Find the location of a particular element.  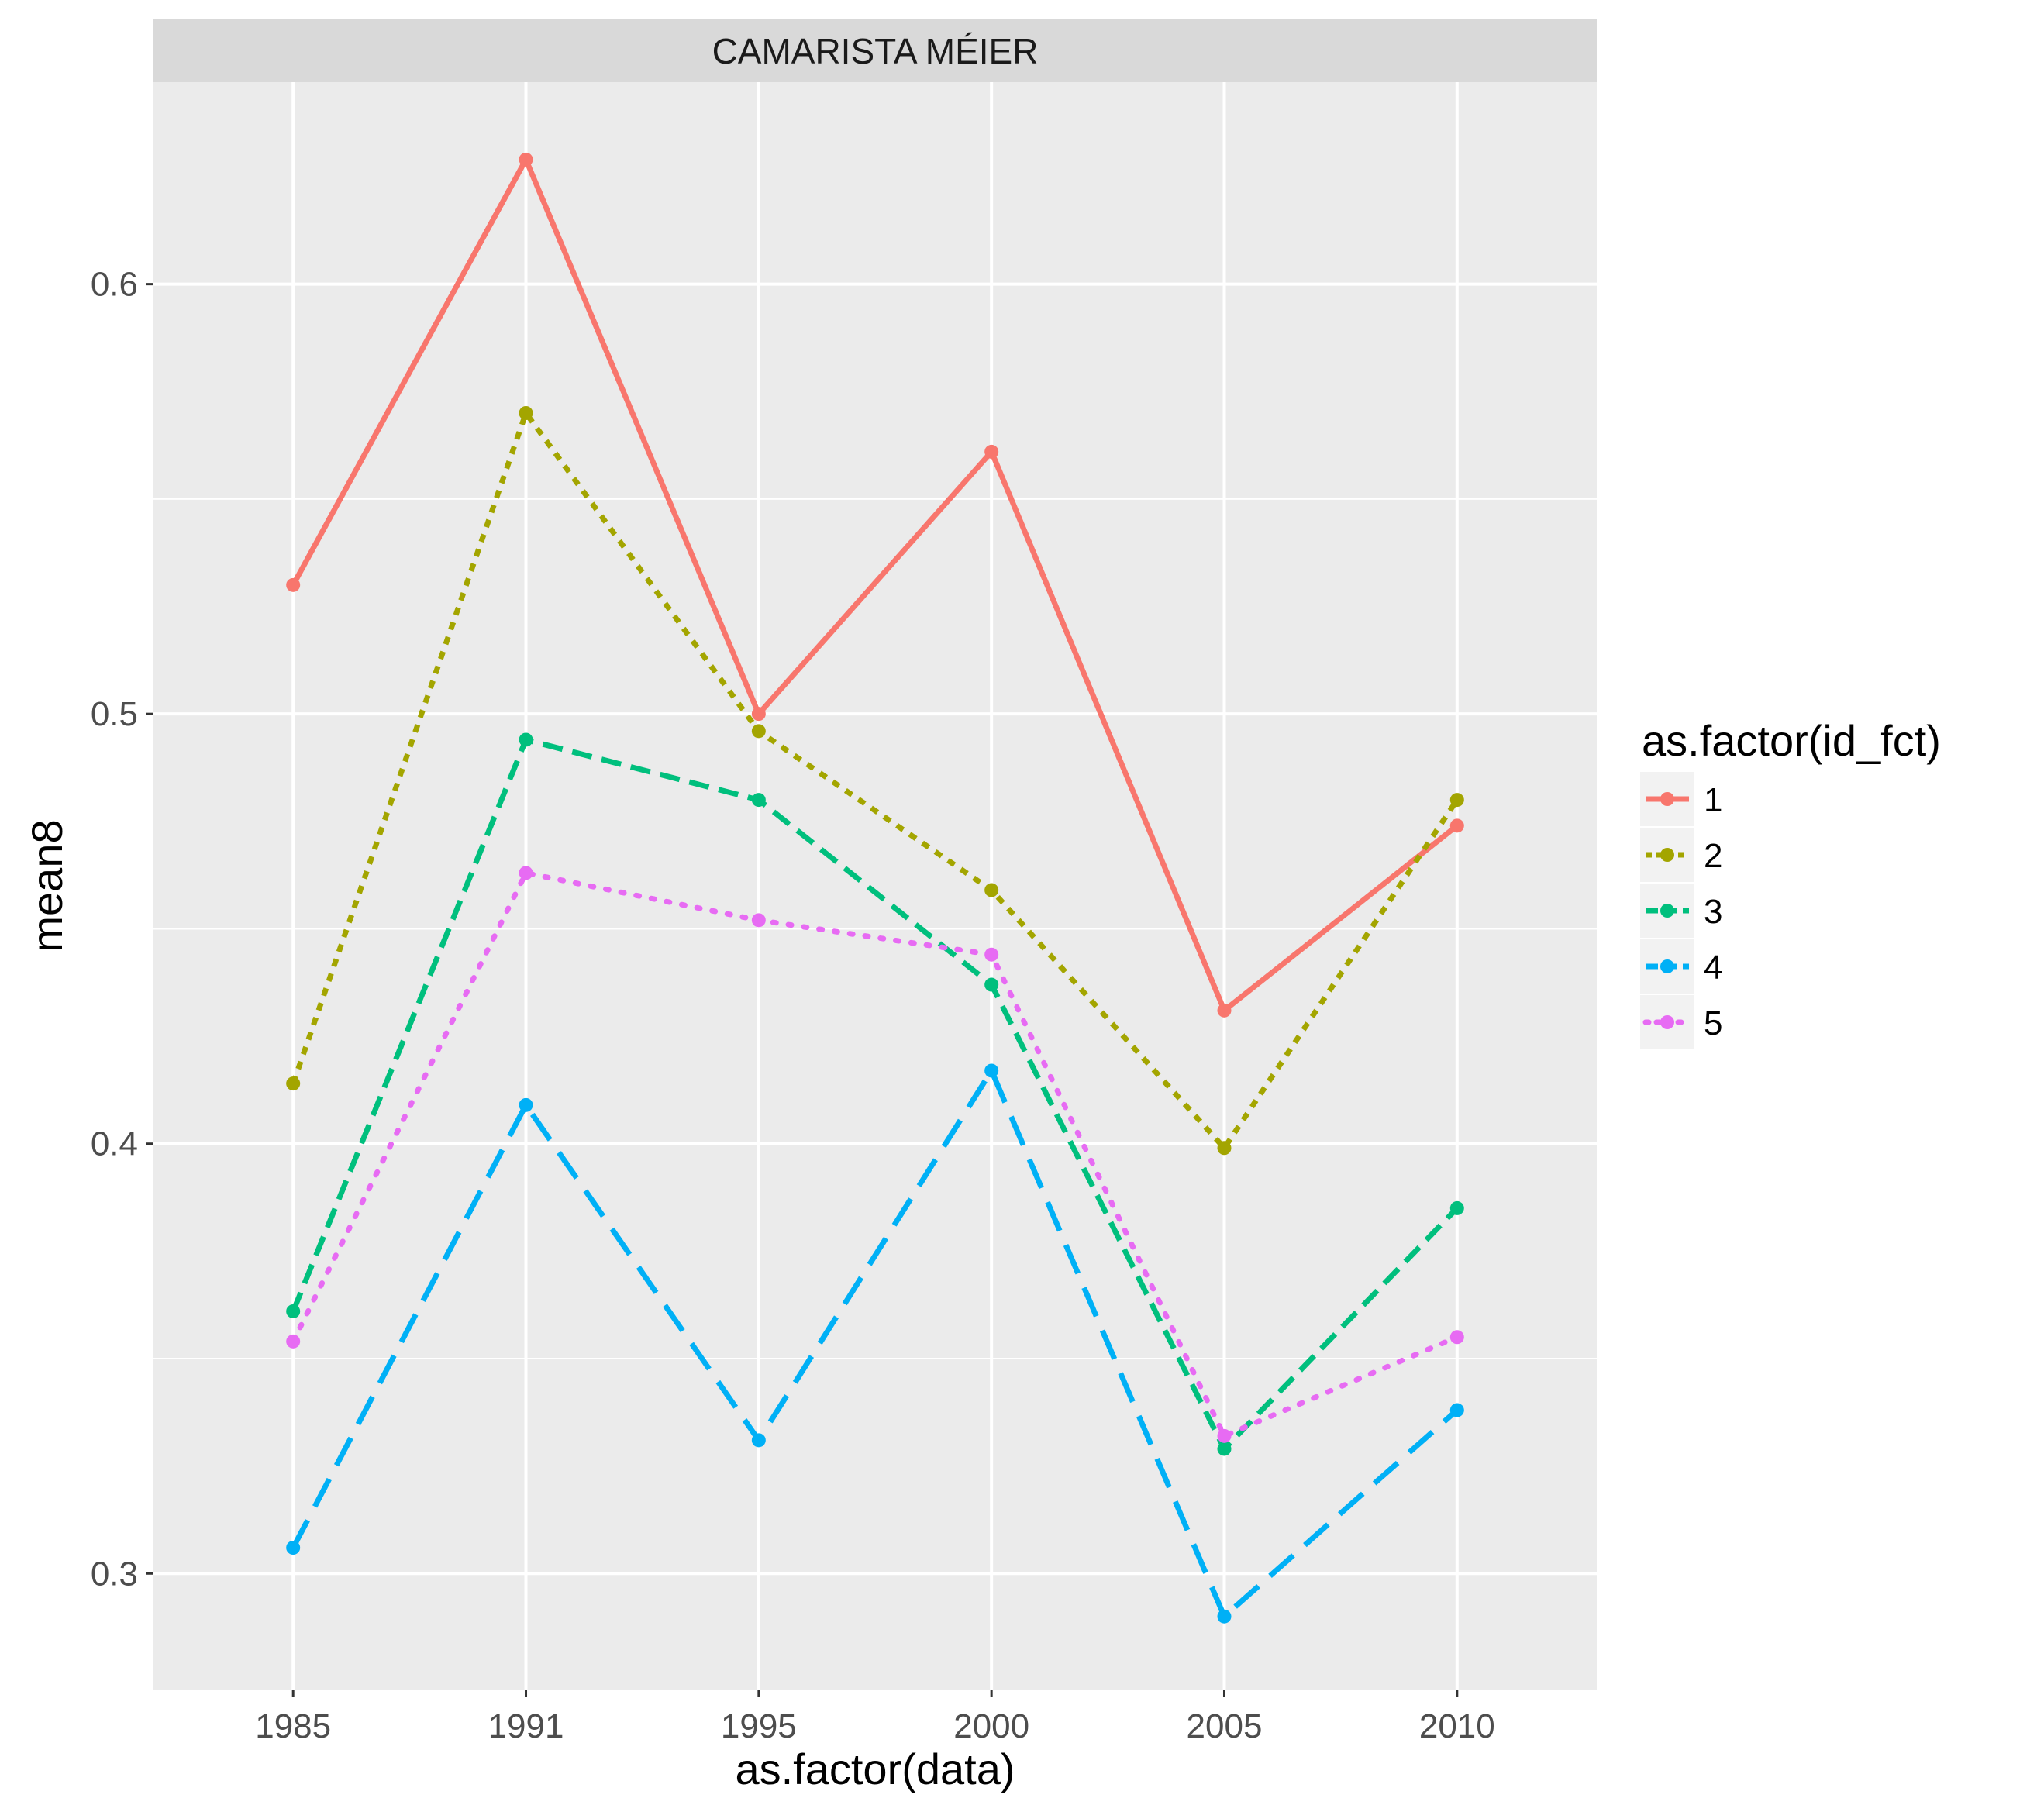

facet-strip-label: CAMARISTA MÉIER is located at coordinates (875, 51).